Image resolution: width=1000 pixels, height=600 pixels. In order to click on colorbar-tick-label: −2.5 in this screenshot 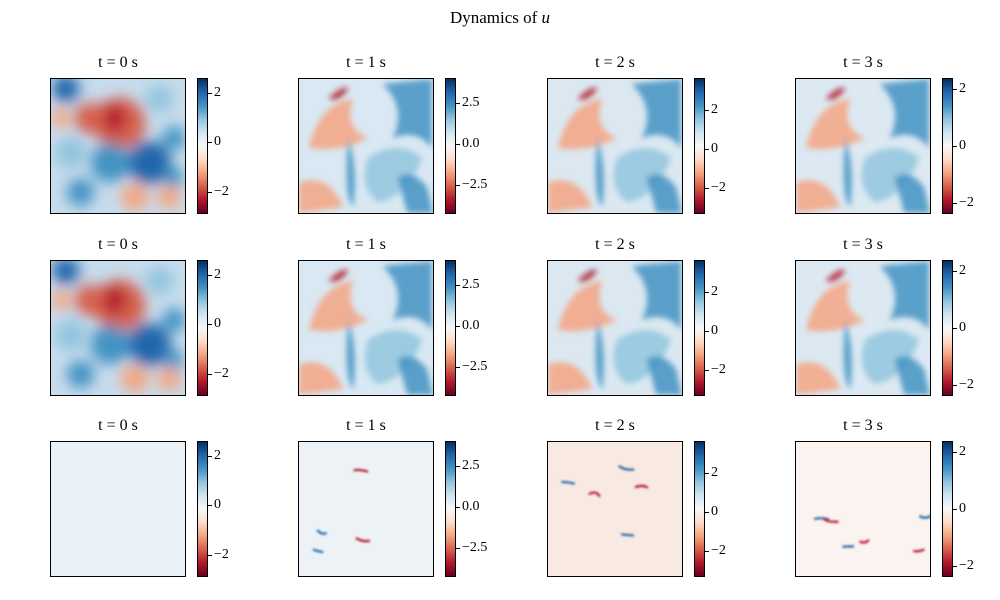, I will do `click(475, 366)`.